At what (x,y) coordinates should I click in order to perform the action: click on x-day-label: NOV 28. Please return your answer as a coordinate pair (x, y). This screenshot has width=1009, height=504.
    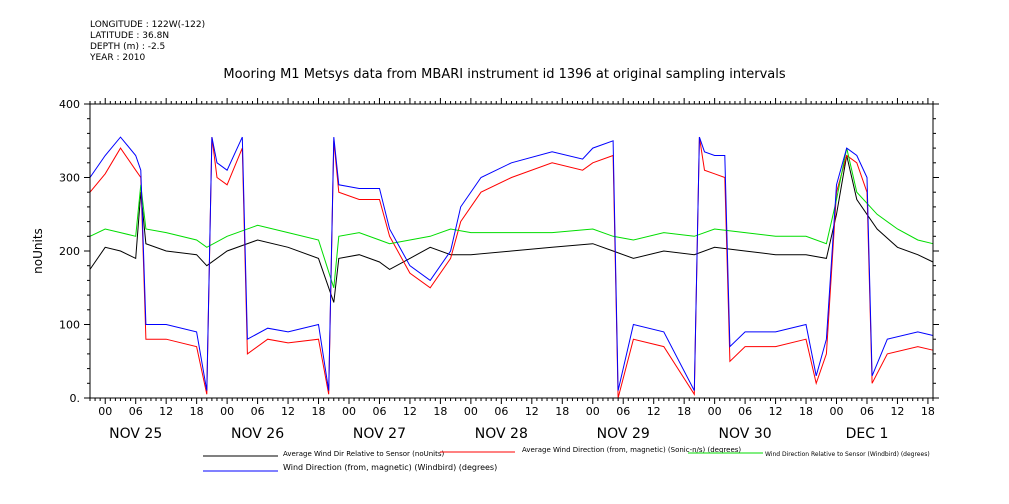
    Looking at the image, I should click on (501, 434).